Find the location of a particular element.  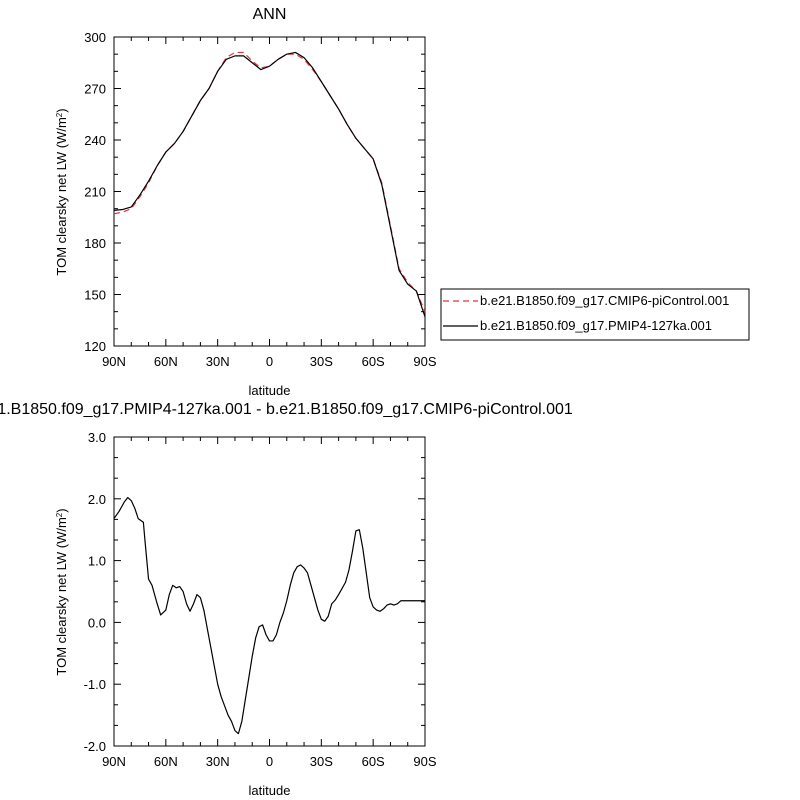

chart-bottom-ylabel: TOM clearsky net LW (W/m2) is located at coordinates (61, 591).